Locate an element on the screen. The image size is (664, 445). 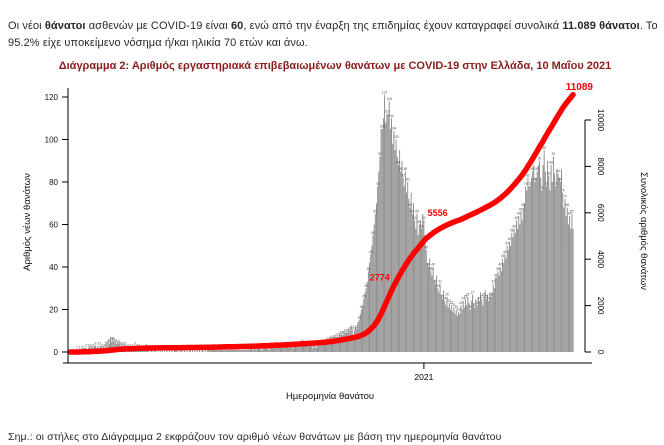
bar-value-label: 75 is located at coordinates (563, 190).